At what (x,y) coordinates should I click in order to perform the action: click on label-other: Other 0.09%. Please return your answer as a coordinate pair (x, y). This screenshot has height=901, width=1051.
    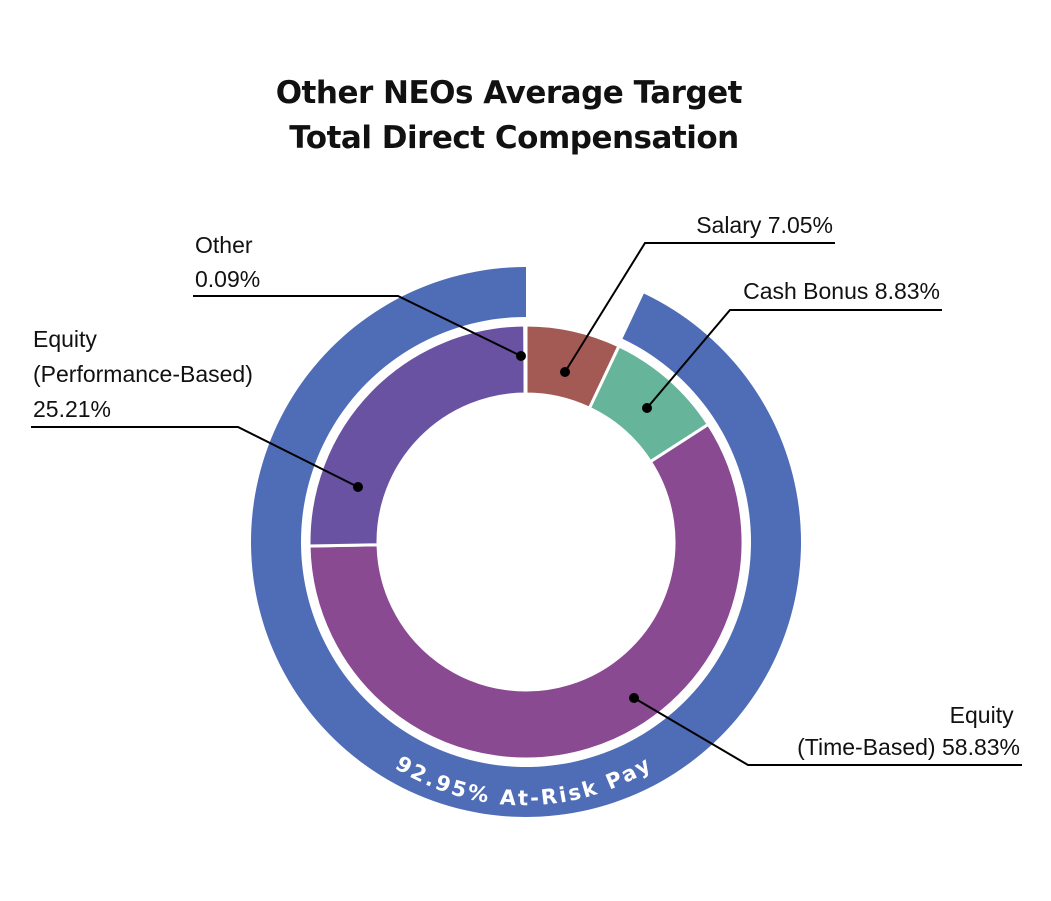
    Looking at the image, I should click on (227, 262).